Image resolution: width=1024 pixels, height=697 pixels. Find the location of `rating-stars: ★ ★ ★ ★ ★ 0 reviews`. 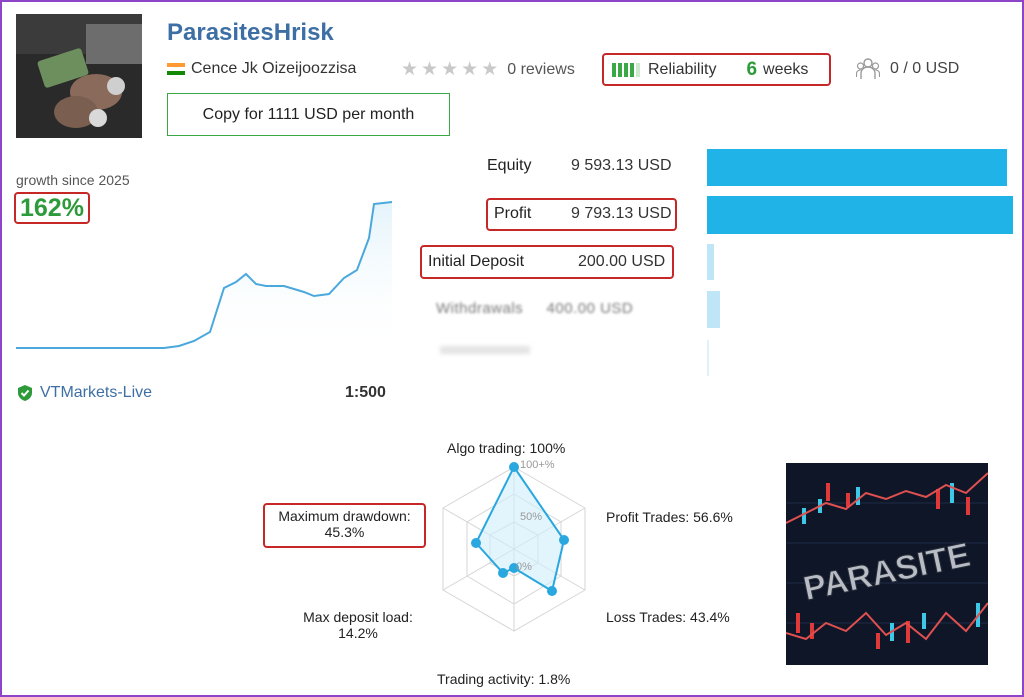

rating-stars: ★ ★ ★ ★ ★ 0 reviews is located at coordinates (488, 69).